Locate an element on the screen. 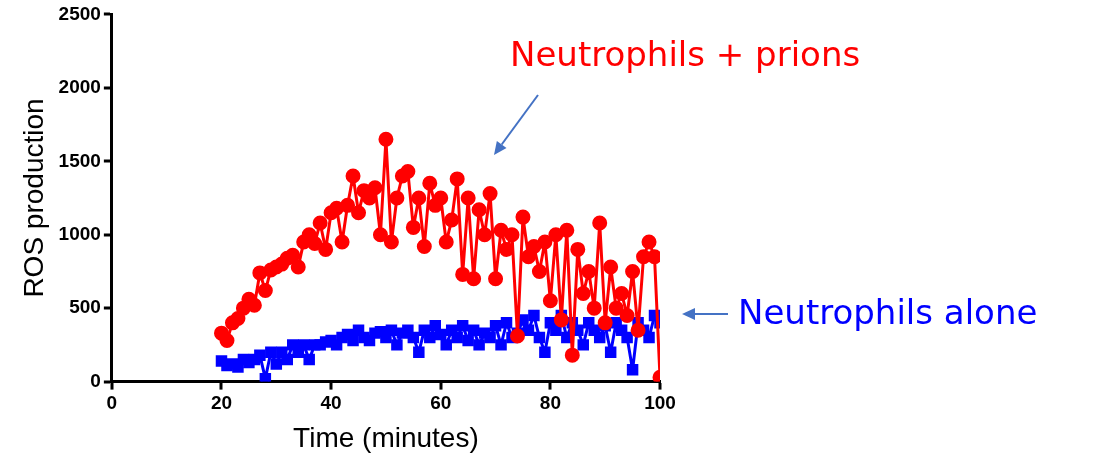  x-tick-label: 0 is located at coordinates (112, 403).